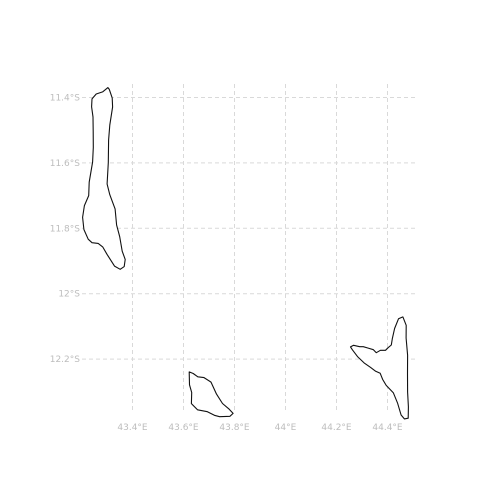 This screenshot has height=504, width=504. What do you see at coordinates (379, 368) in the screenshot?
I see `island-anjouan` at bounding box center [379, 368].